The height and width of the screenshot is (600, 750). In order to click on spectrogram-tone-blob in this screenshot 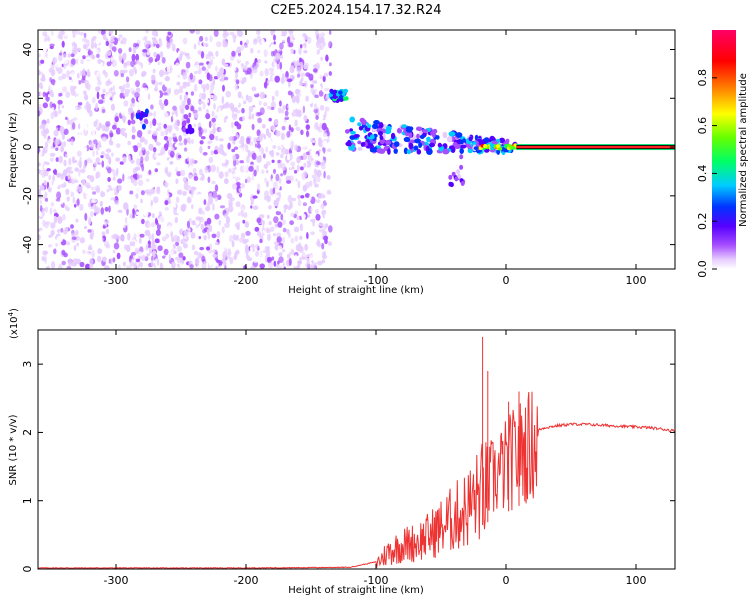, I will do `click(492, 148)`.